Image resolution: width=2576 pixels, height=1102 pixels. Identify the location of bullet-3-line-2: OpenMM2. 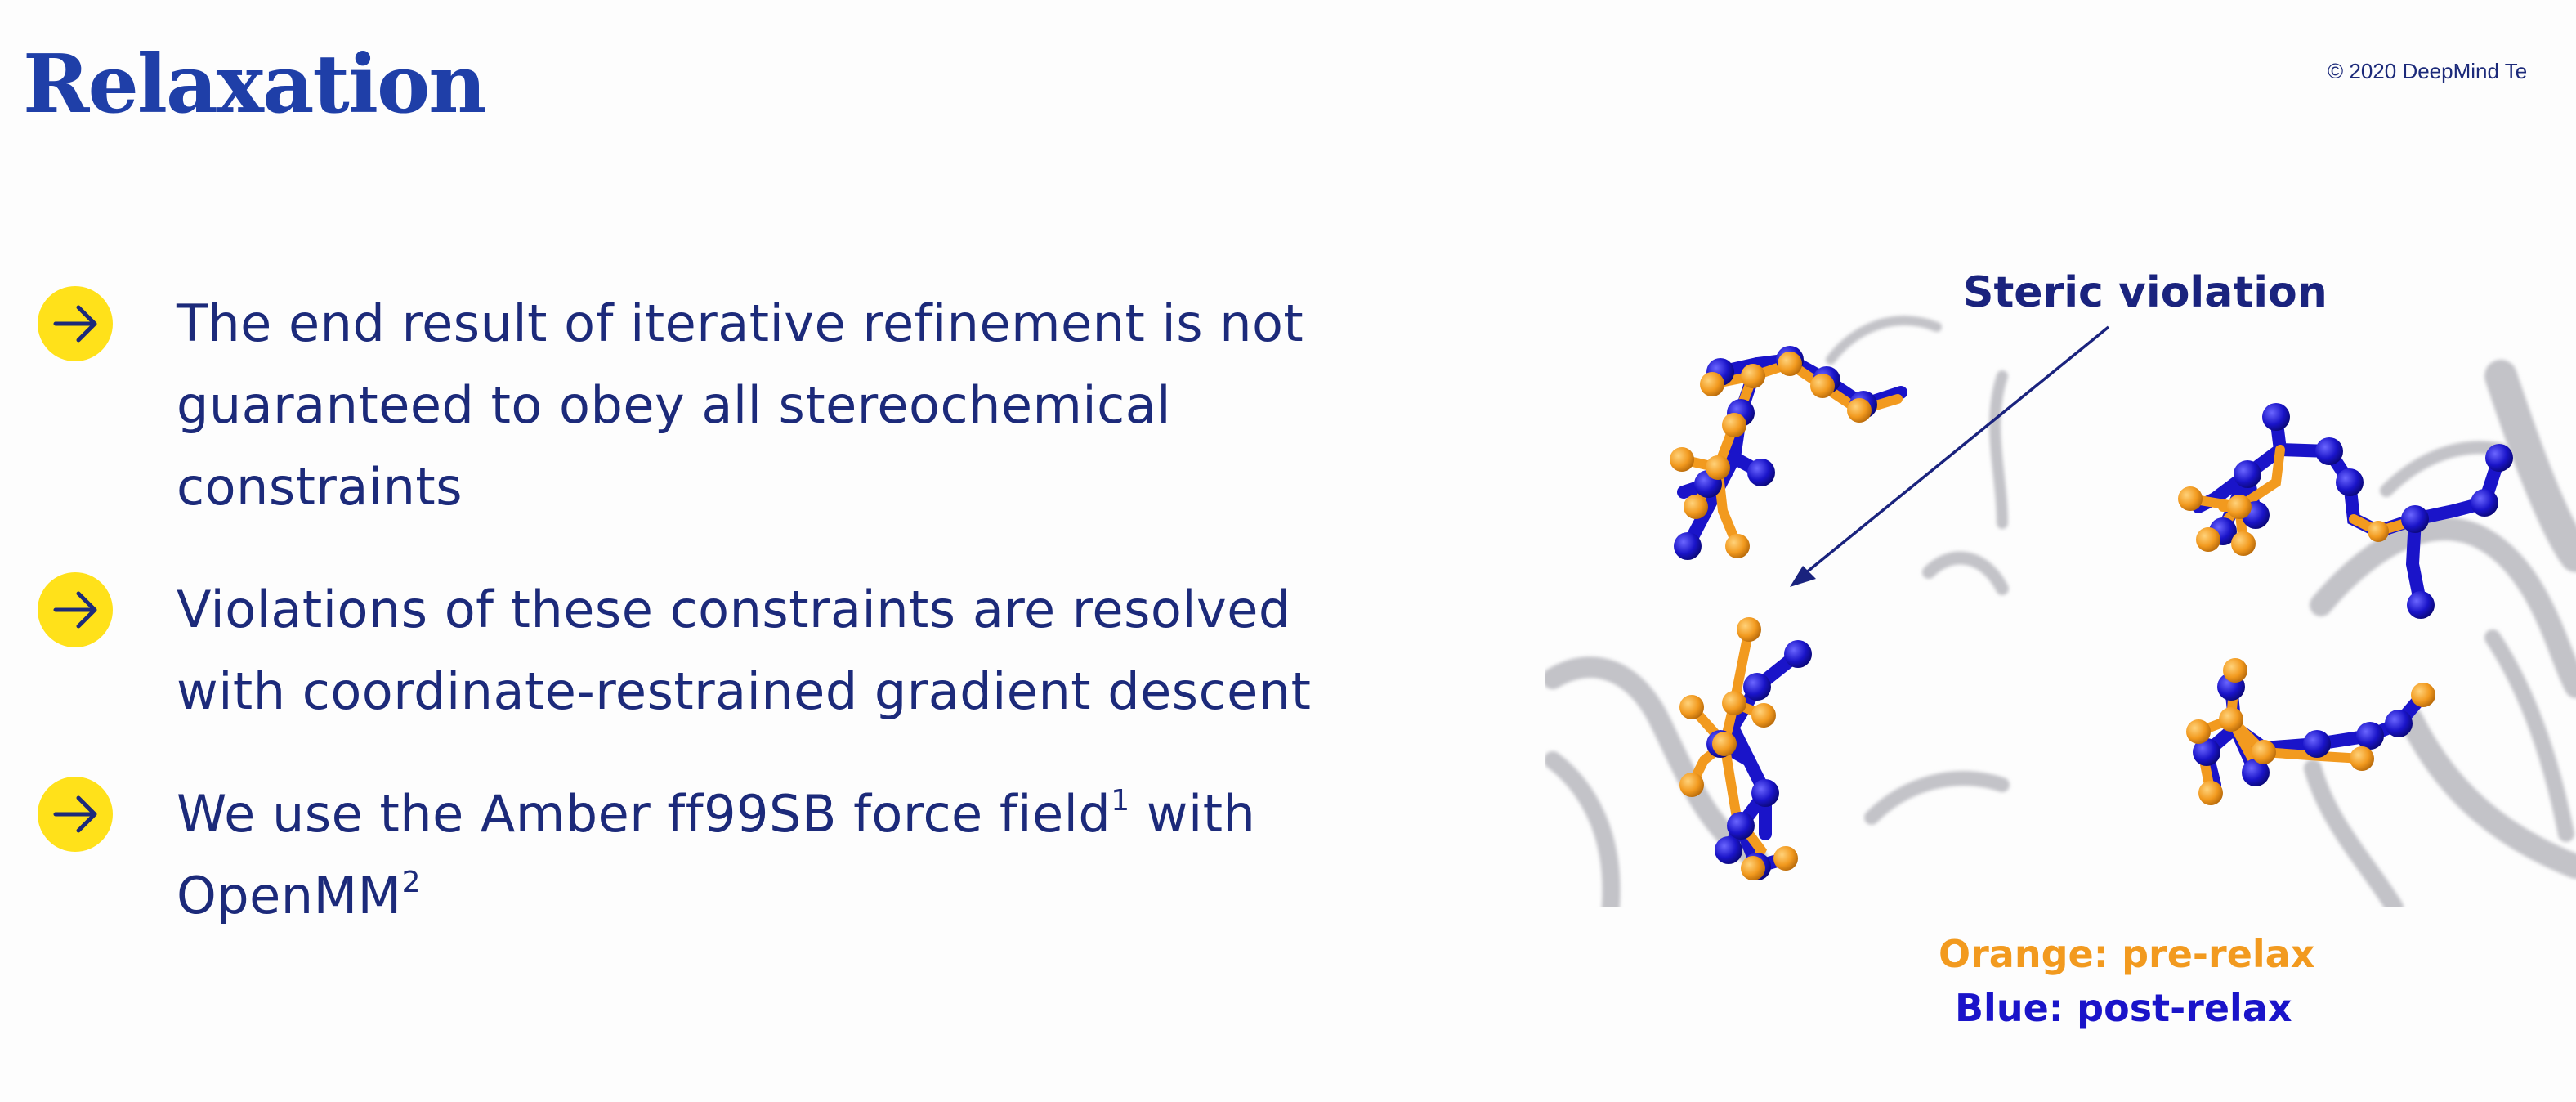
(814, 896).